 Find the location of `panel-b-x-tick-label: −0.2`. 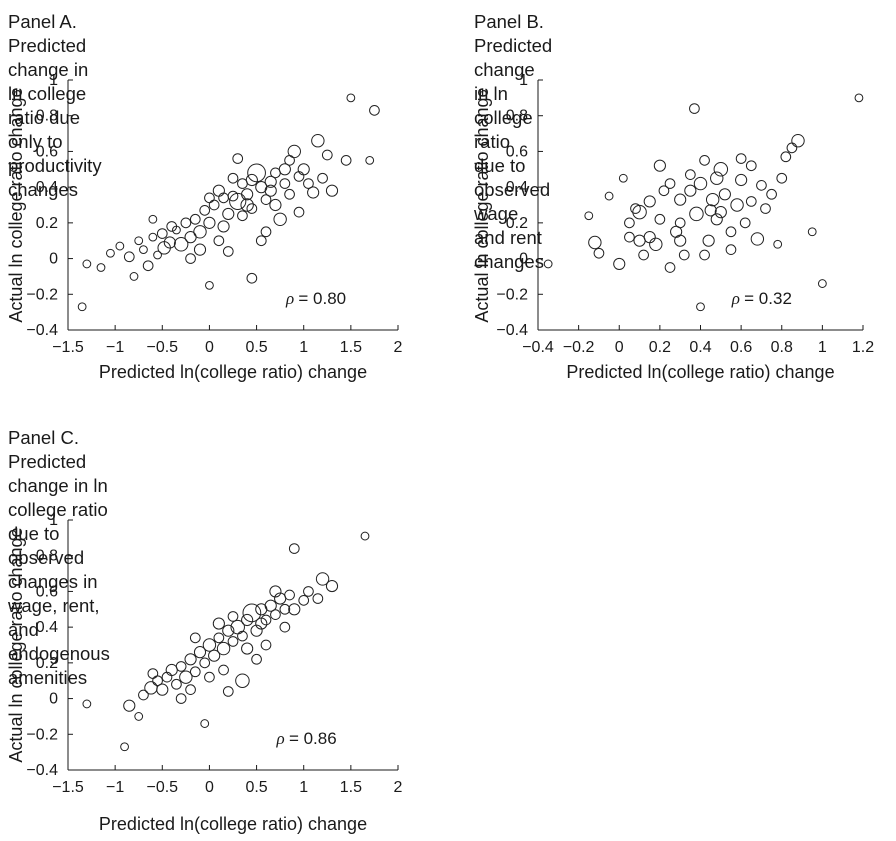

panel-b-x-tick-label: −0.2 is located at coordinates (579, 347).